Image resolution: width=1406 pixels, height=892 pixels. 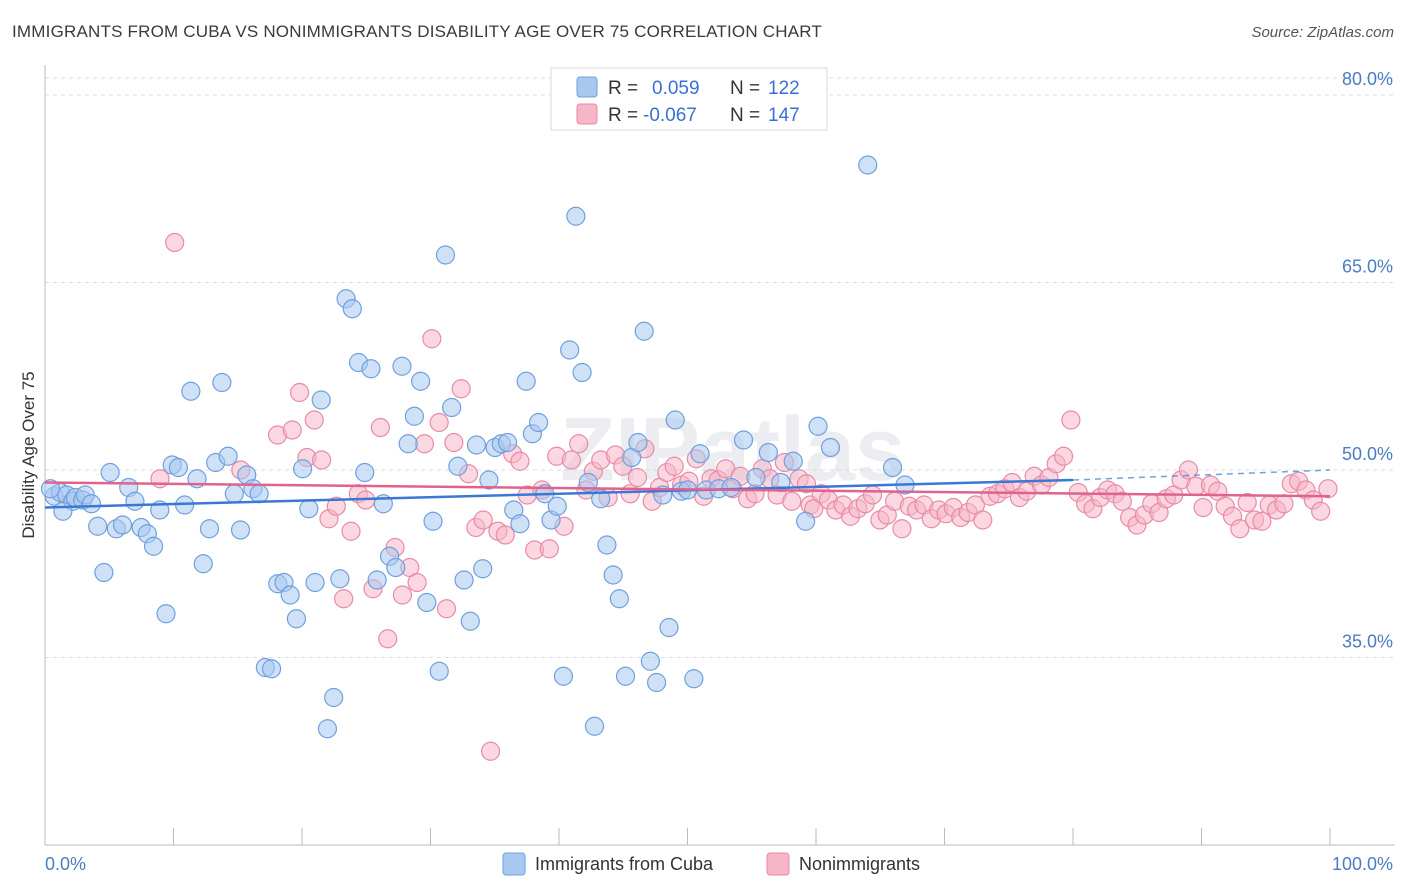 I want to click on y-tick-label: 50.0%, so click(x=1367, y=454).